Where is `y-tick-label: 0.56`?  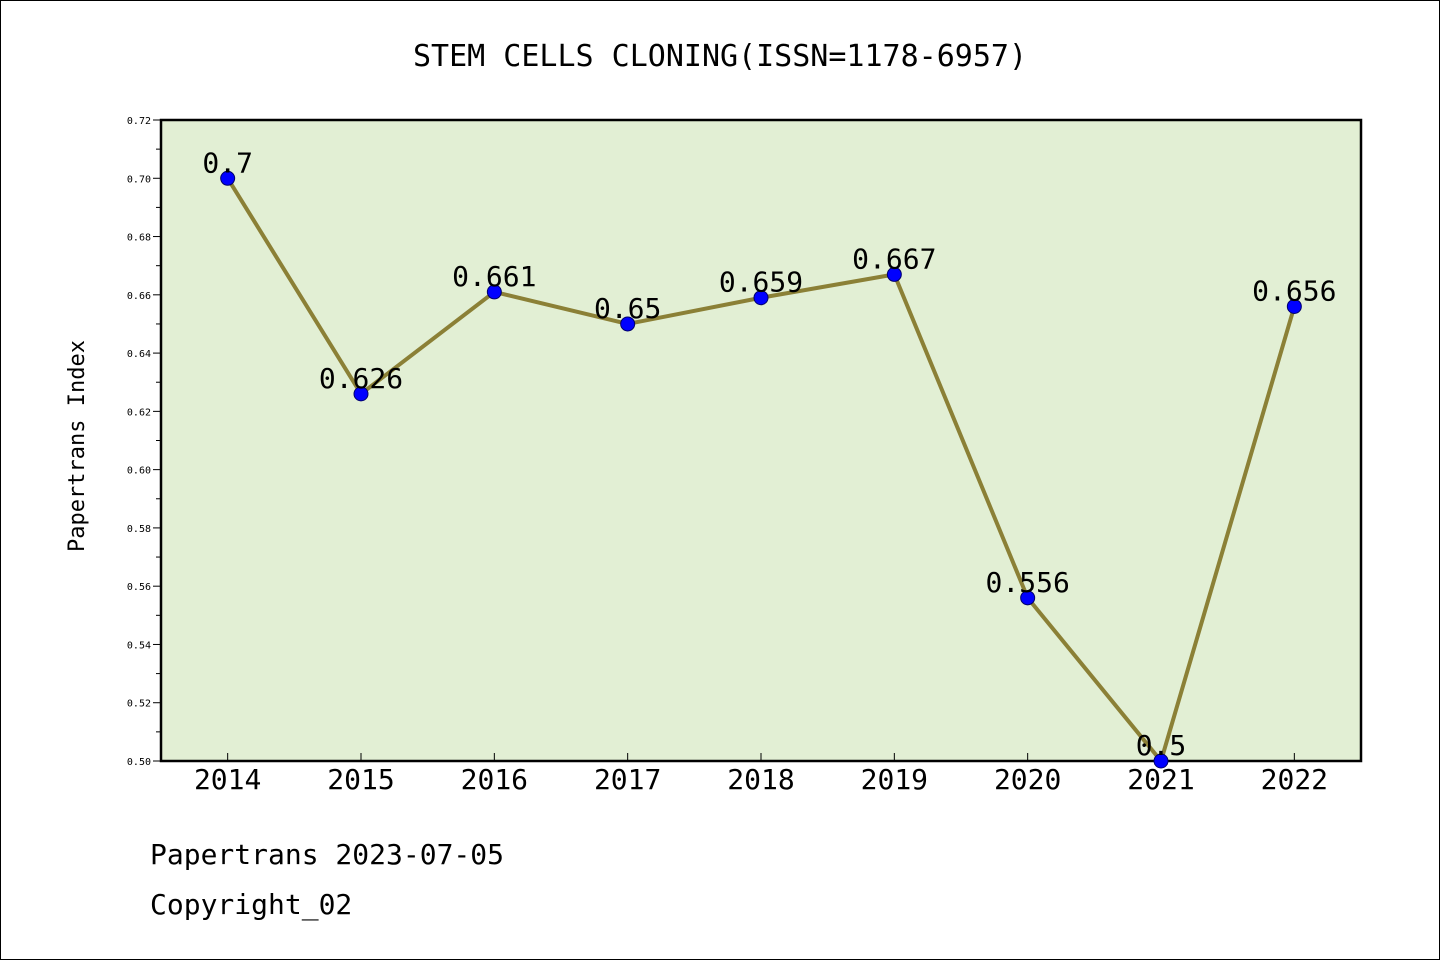
y-tick-label: 0.56 is located at coordinates (139, 587).